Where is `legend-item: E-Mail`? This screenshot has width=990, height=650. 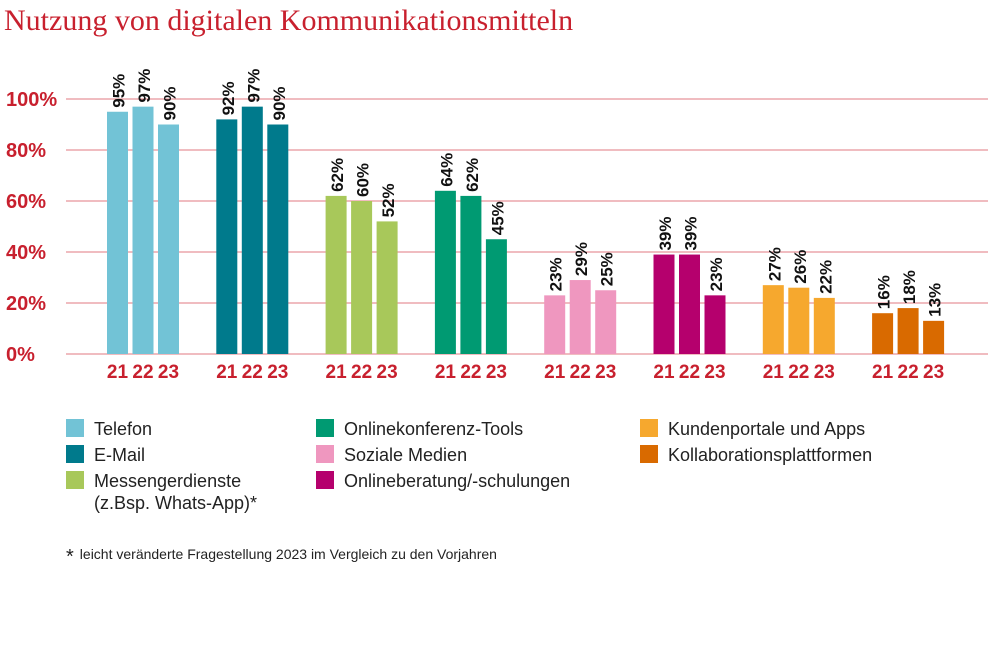
legend-item: E-Mail is located at coordinates (105, 455).